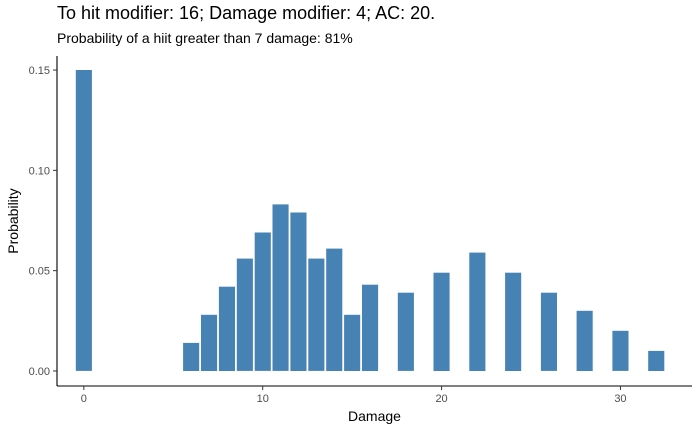 This screenshot has height=432, width=700. What do you see at coordinates (84, 399) in the screenshot?
I see `x-tick-label: 0` at bounding box center [84, 399].